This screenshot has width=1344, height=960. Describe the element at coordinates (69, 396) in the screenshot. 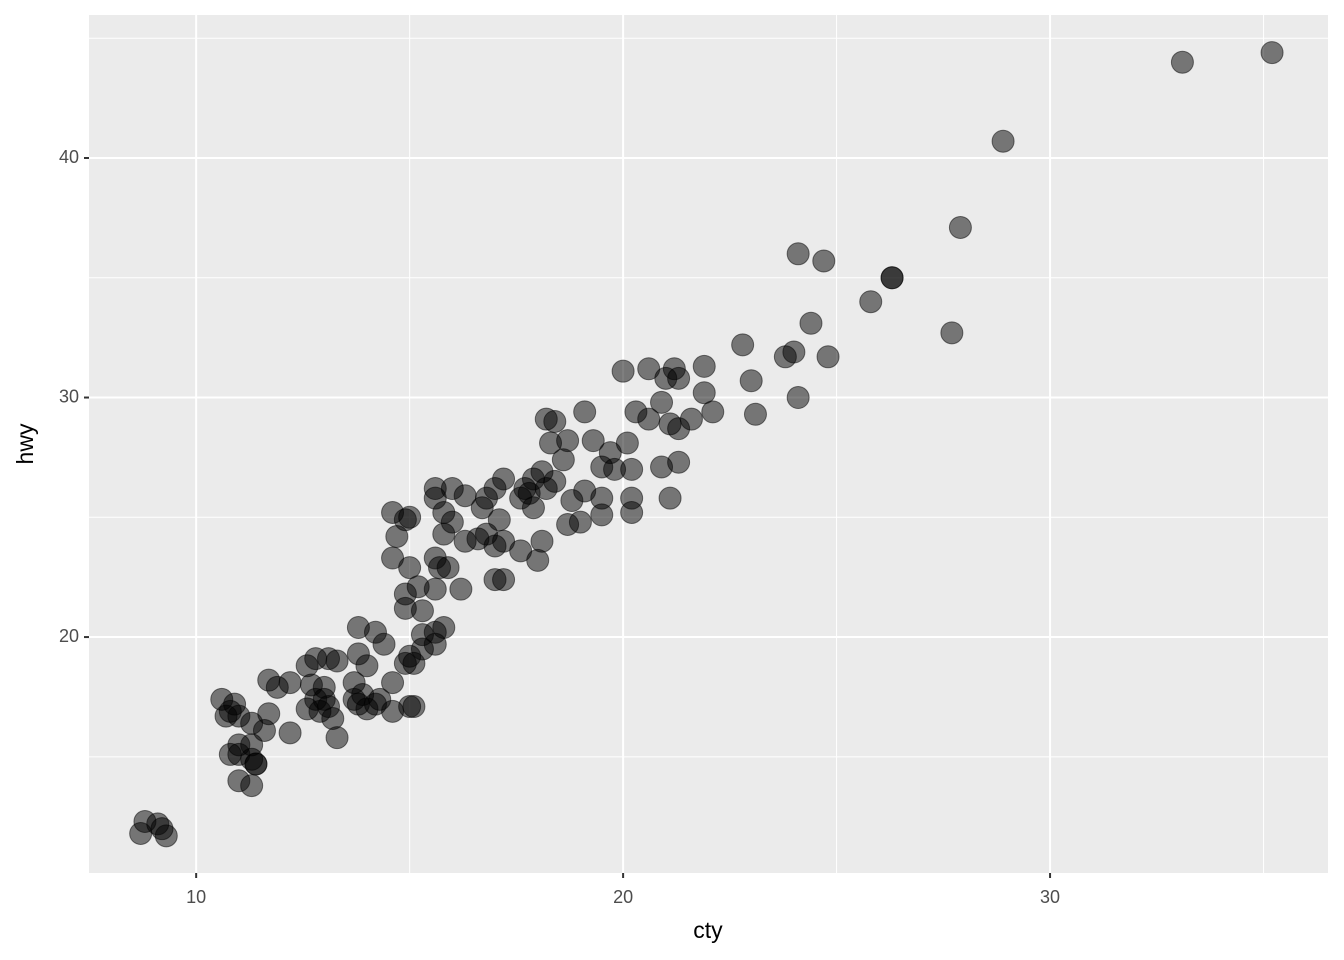

I see `y-tick-label: 30` at that location.